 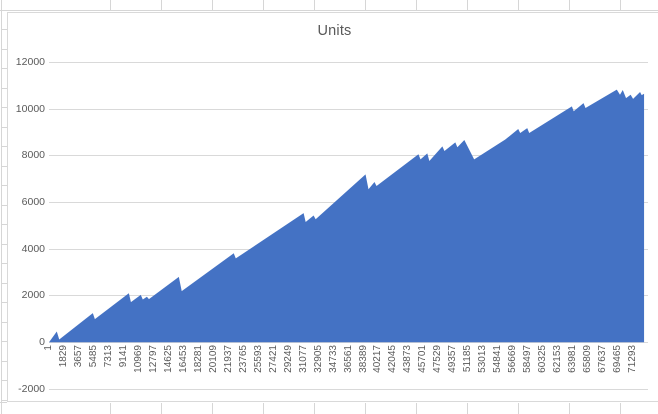 What do you see at coordinates (30, 61) in the screenshot?
I see `y-axis-label: 12000` at bounding box center [30, 61].